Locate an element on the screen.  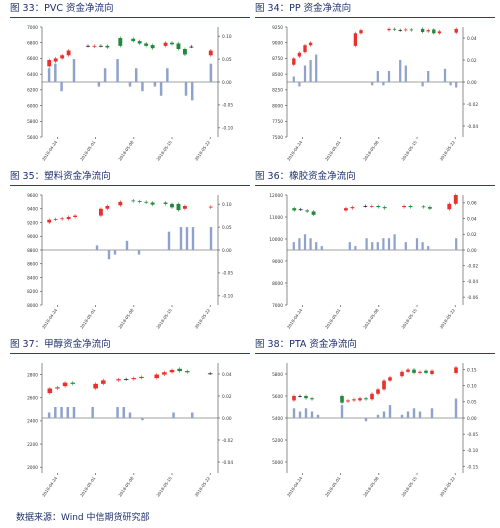
left-tick-label: 8500 is located at coordinates (277, 75).